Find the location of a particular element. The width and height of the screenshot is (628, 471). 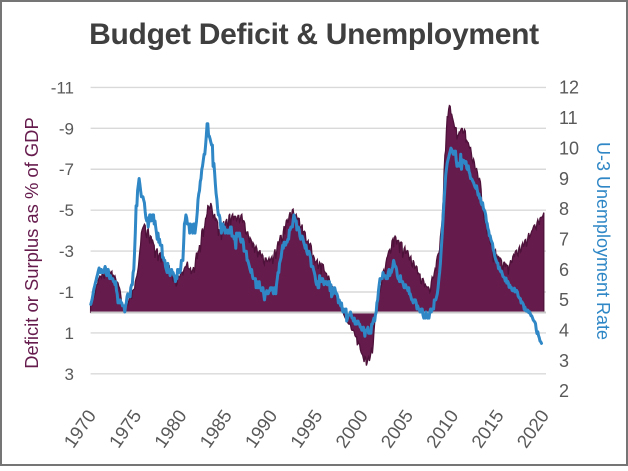

svg-text: 8 is located at coordinates (564, 209).